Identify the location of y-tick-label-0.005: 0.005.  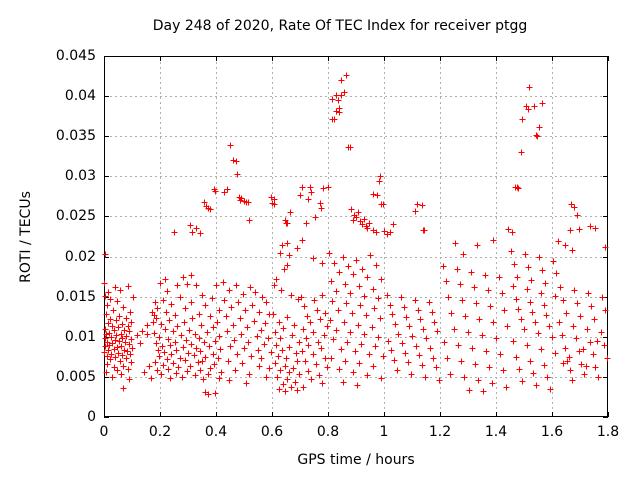
(75, 376).